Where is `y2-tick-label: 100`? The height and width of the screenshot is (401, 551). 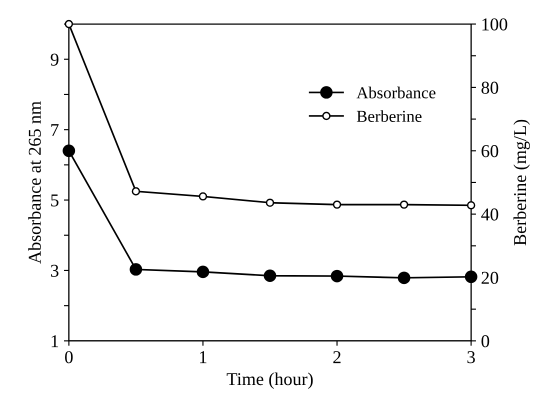 y2-tick-label: 100 is located at coordinates (495, 24).